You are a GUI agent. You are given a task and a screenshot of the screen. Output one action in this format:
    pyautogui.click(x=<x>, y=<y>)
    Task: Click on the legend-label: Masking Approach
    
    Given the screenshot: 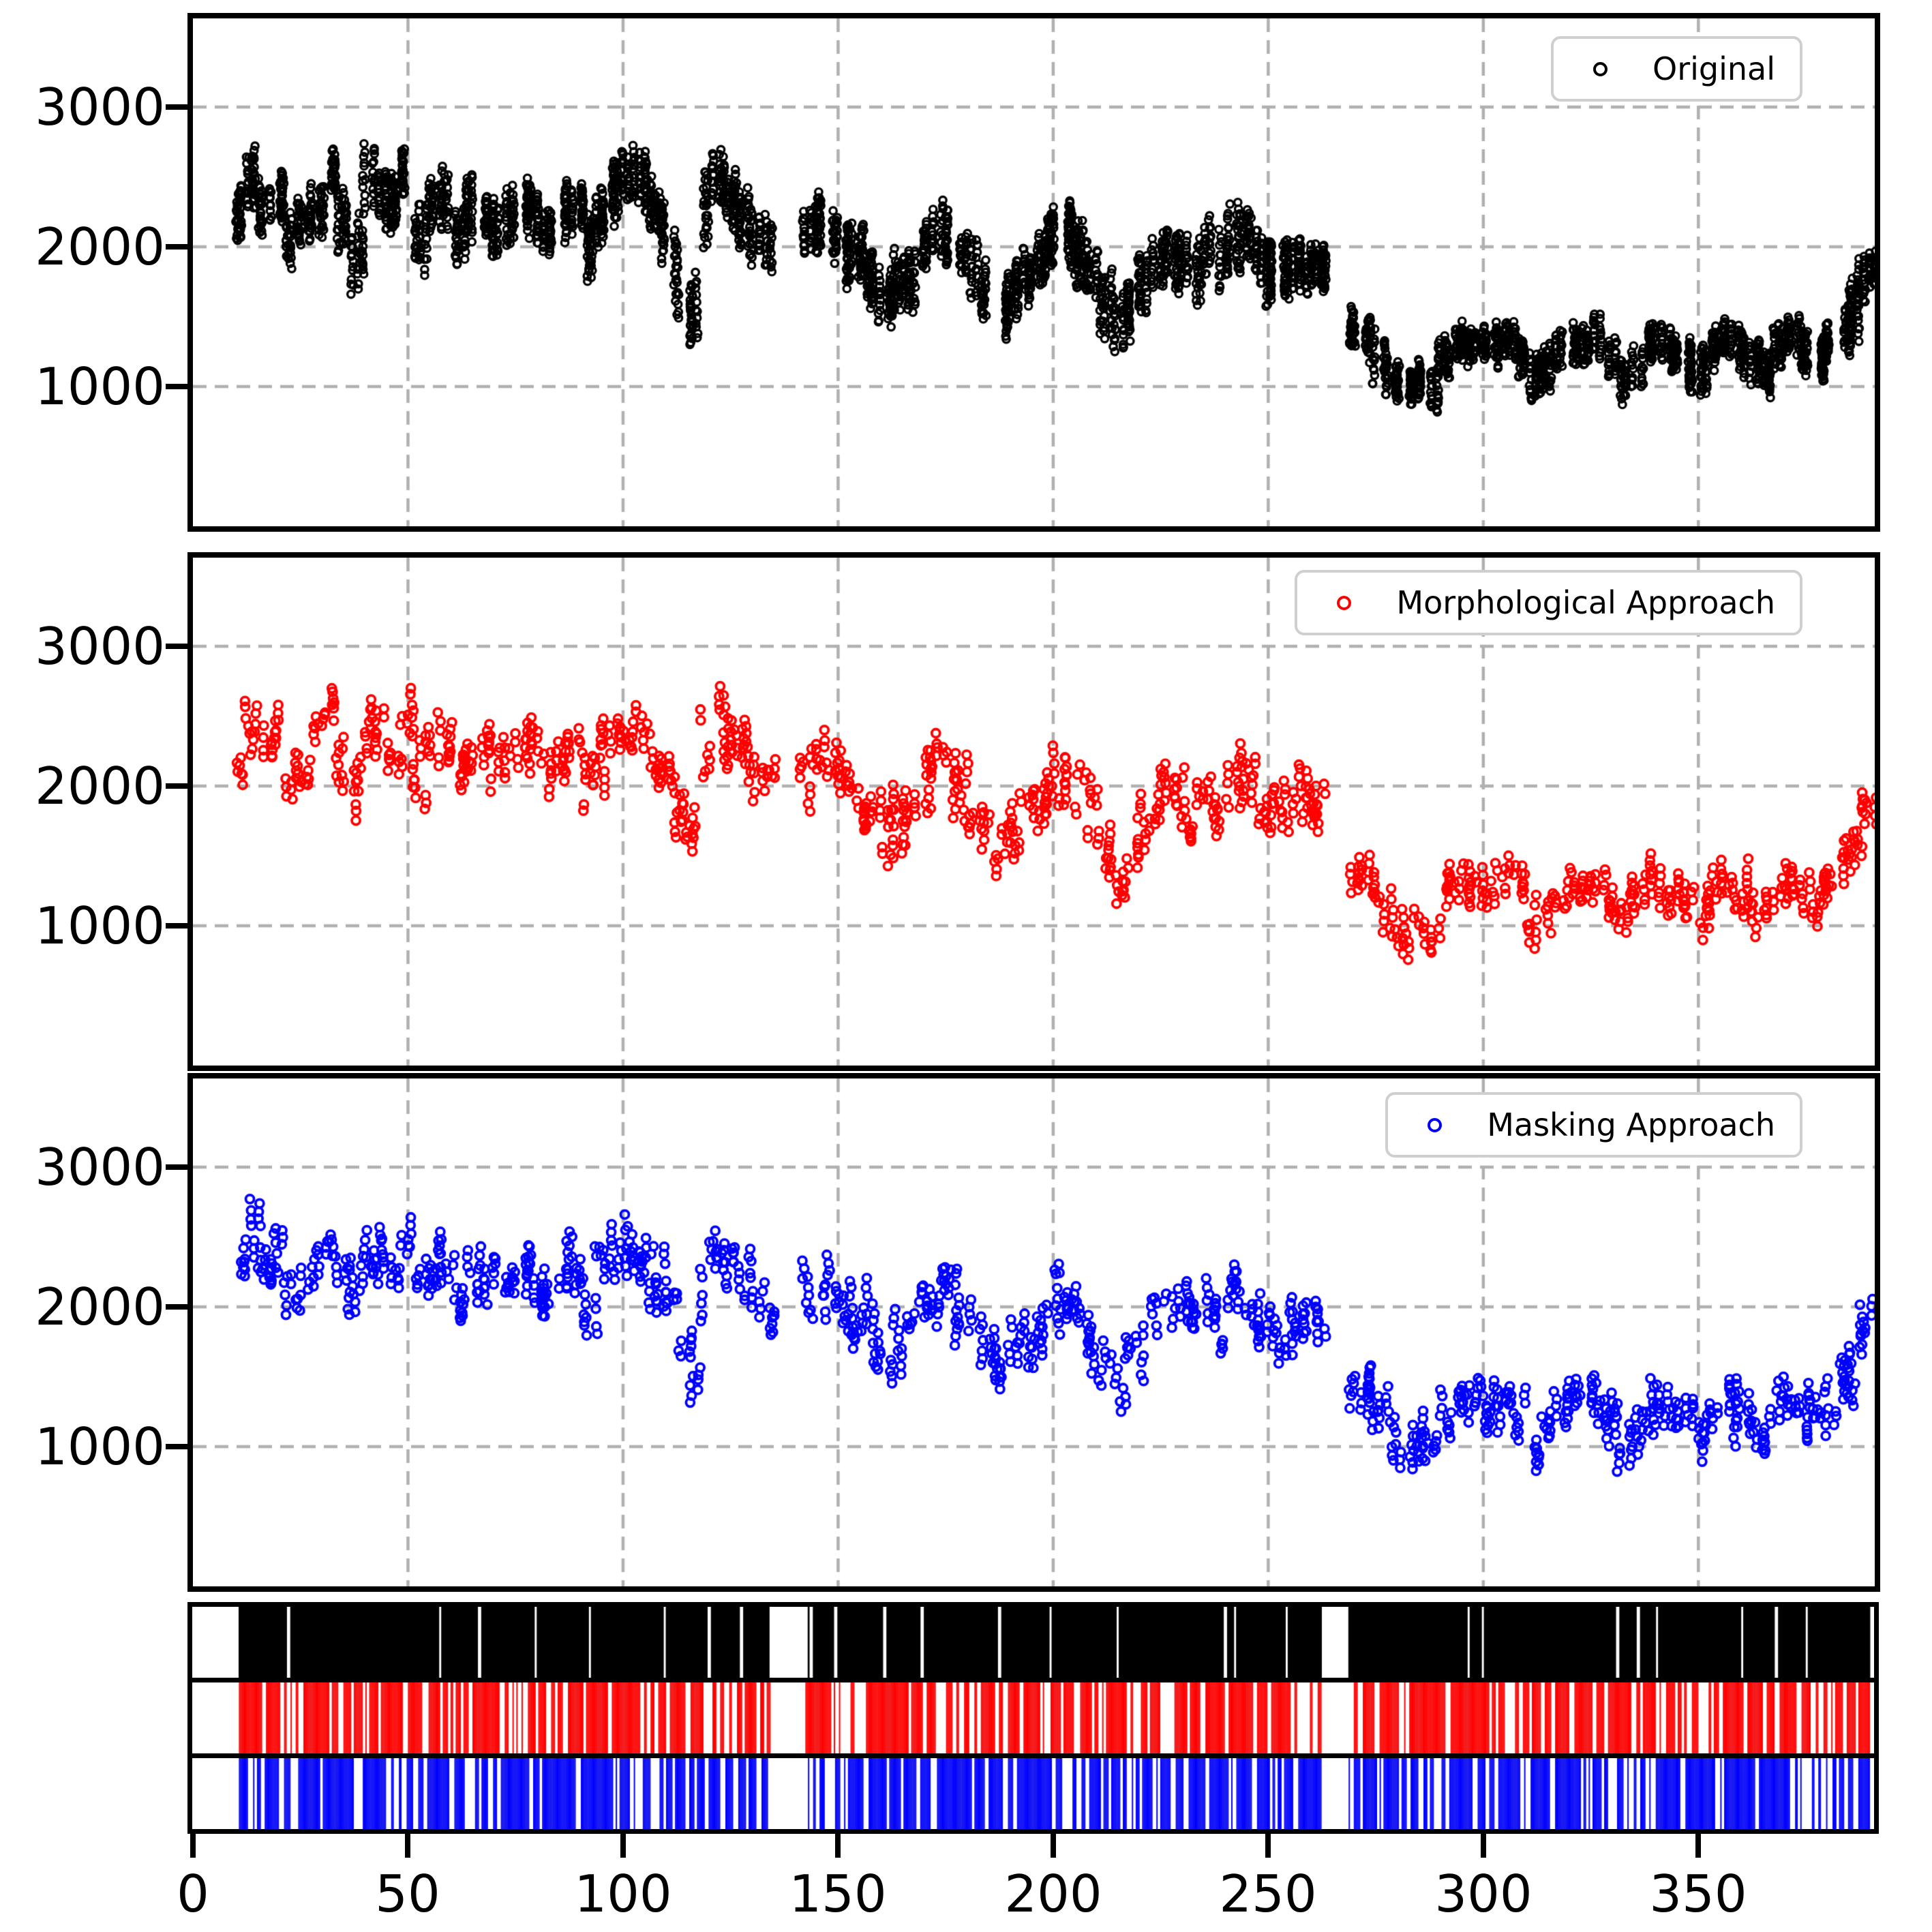 What is the action you would take?
    pyautogui.click(x=1631, y=1124)
    